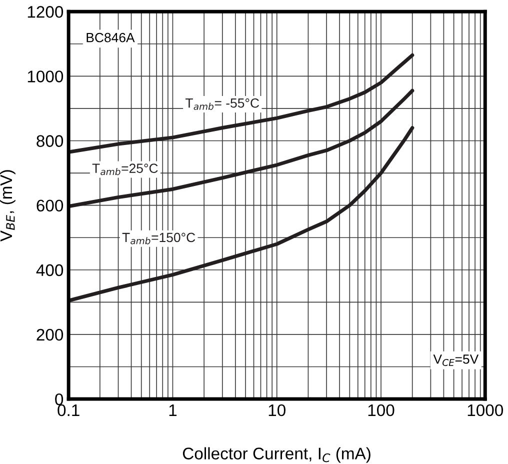  I want to click on y-tick-label: 200, so click(50, 334).